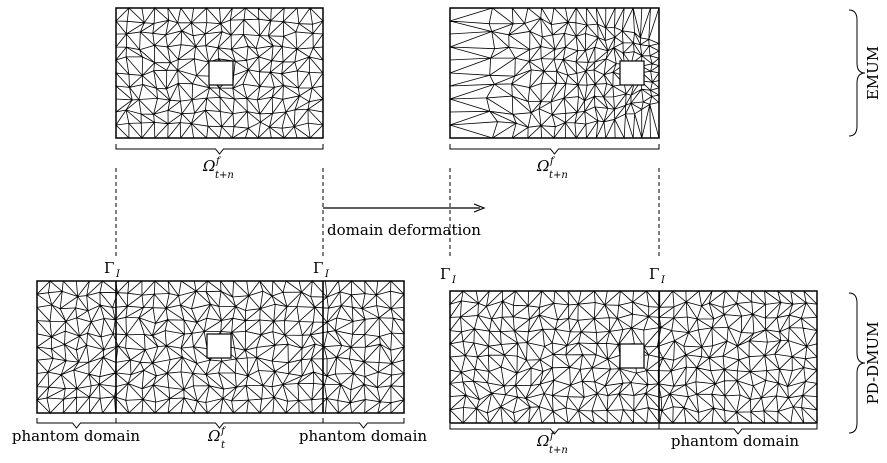 The width and height of the screenshot is (887, 463). I want to click on pddmum-side-brace, so click(857, 363).